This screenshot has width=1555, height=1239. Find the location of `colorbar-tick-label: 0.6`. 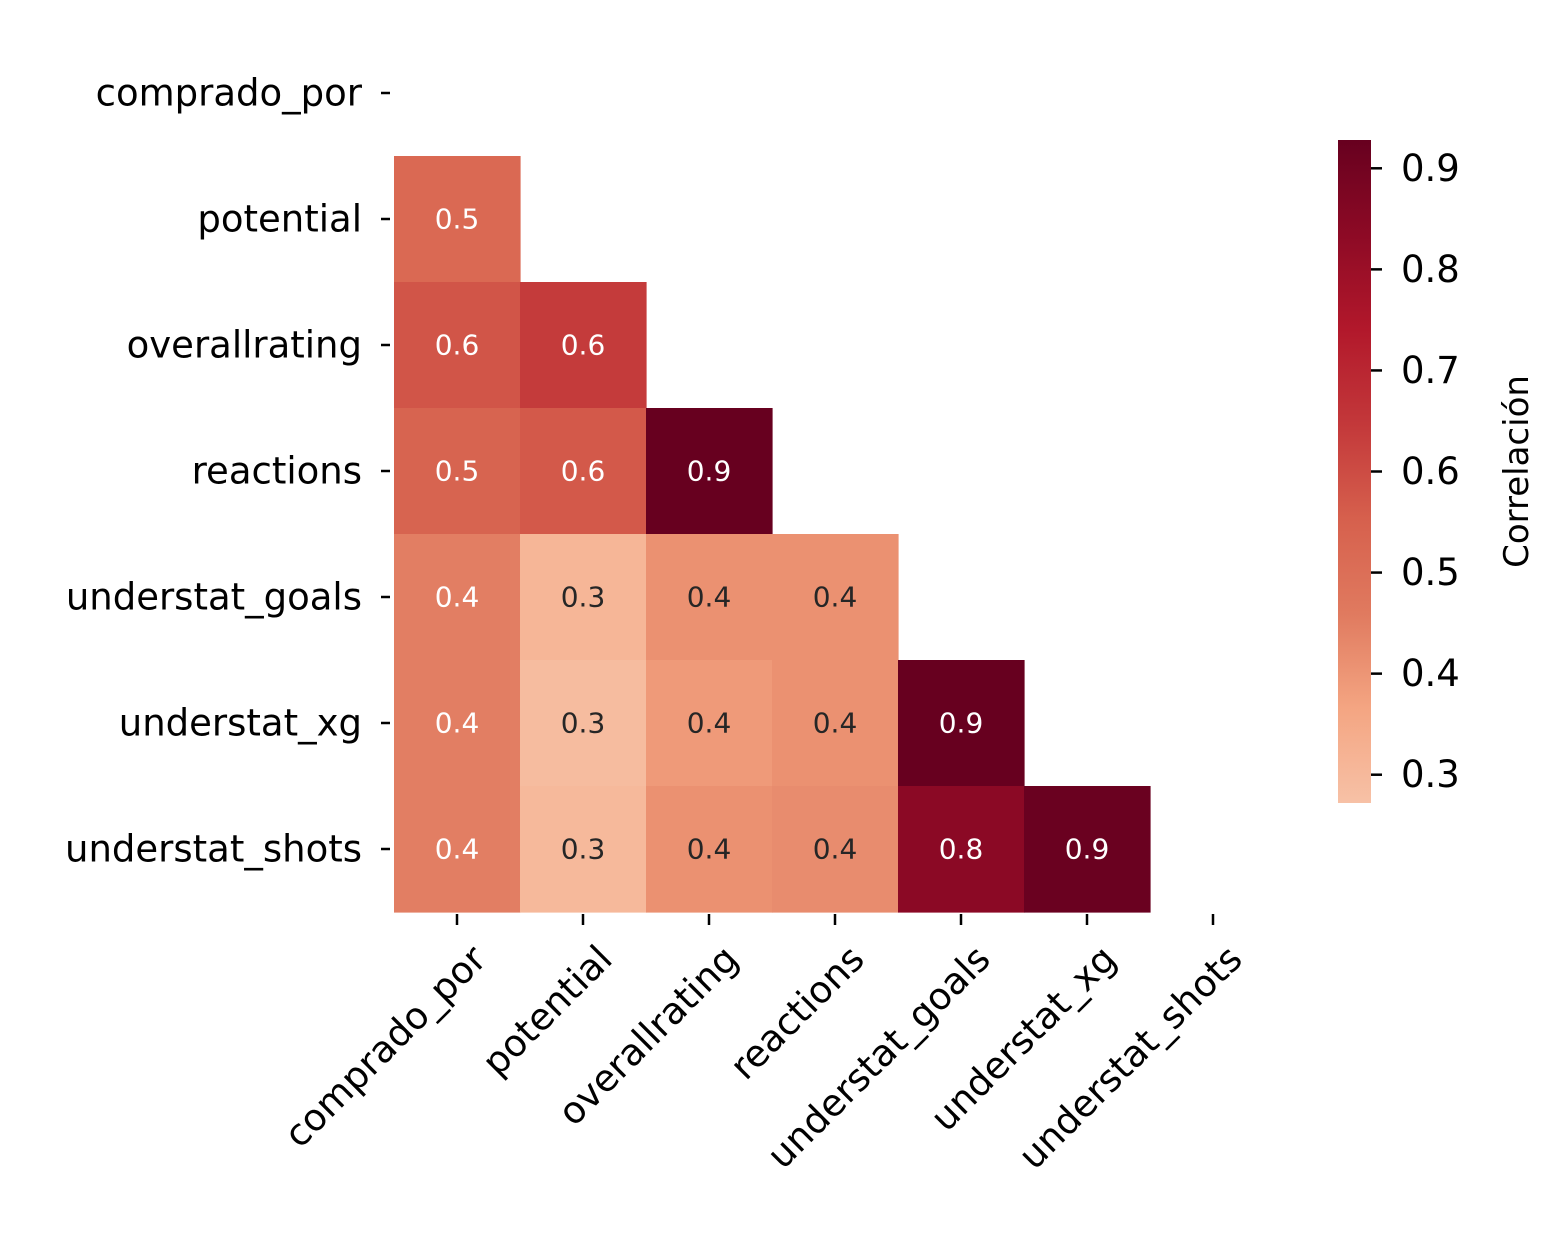

colorbar-tick-label: 0.6 is located at coordinates (1430, 471).